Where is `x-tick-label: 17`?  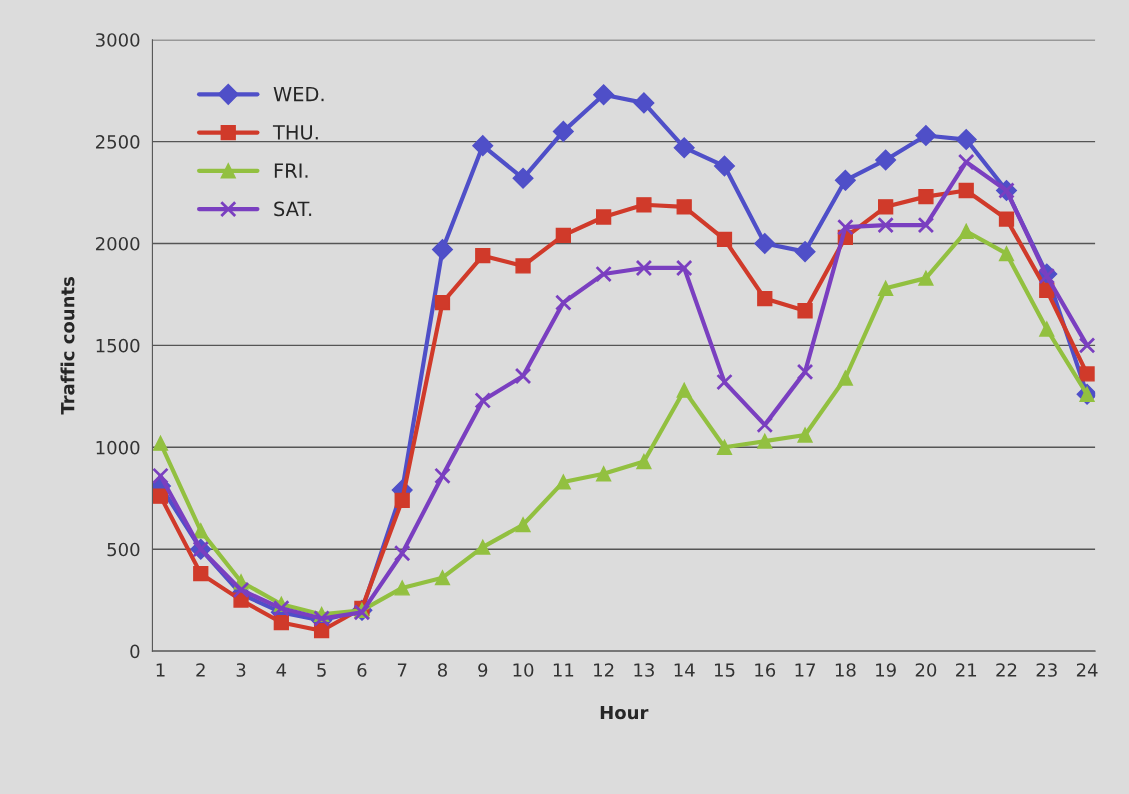
x-tick-label: 17 is located at coordinates (805, 670).